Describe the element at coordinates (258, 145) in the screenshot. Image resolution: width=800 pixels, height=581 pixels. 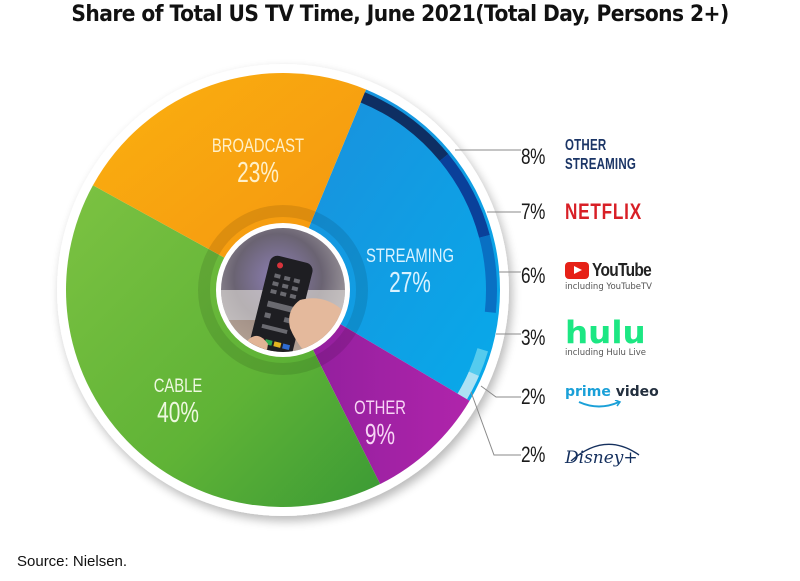
I see `slice-label-broadcast: BROADCAST` at that location.